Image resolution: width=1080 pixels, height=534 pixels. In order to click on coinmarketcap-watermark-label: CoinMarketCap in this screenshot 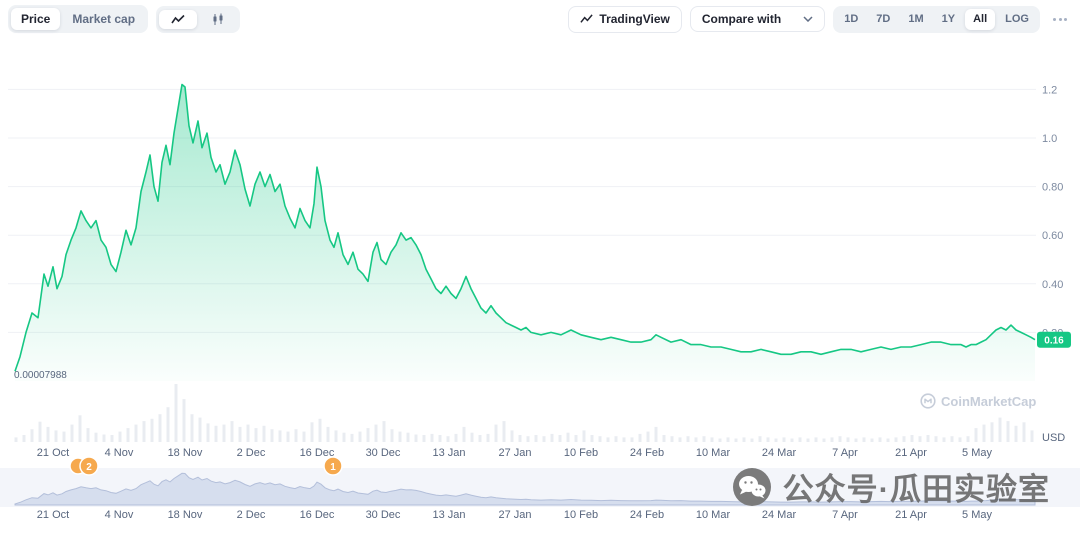, I will do `click(989, 401)`.